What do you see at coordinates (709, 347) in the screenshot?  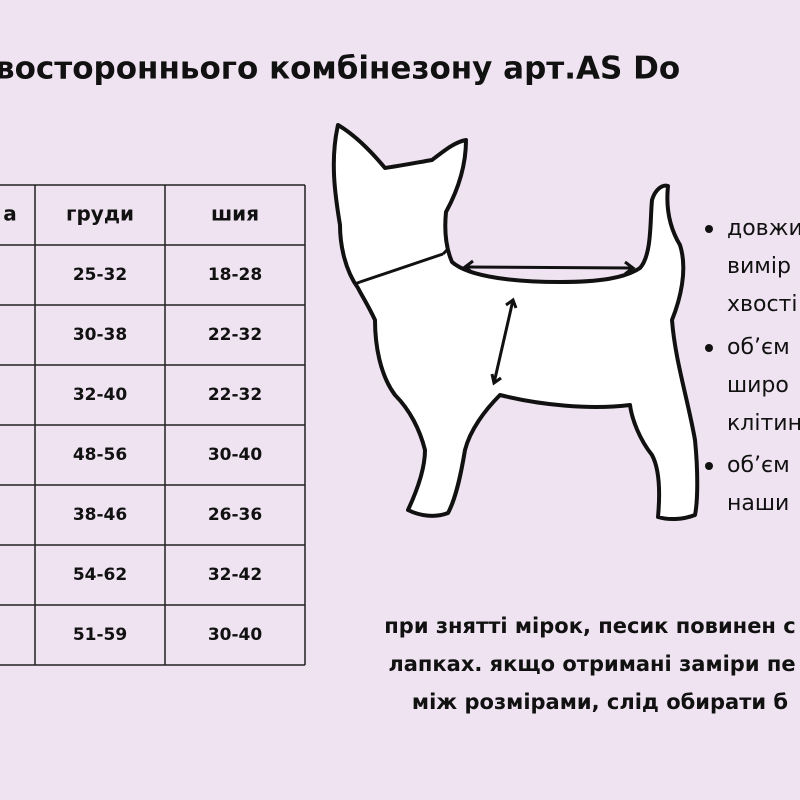 I see `bullet-dots` at bounding box center [709, 347].